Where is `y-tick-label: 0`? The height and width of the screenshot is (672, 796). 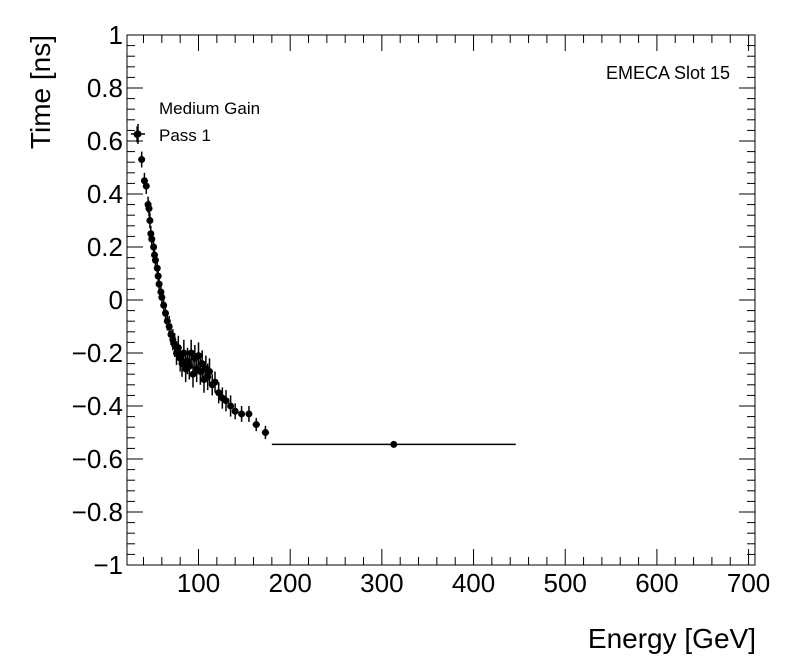
y-tick-label: 0 is located at coordinates (116, 300).